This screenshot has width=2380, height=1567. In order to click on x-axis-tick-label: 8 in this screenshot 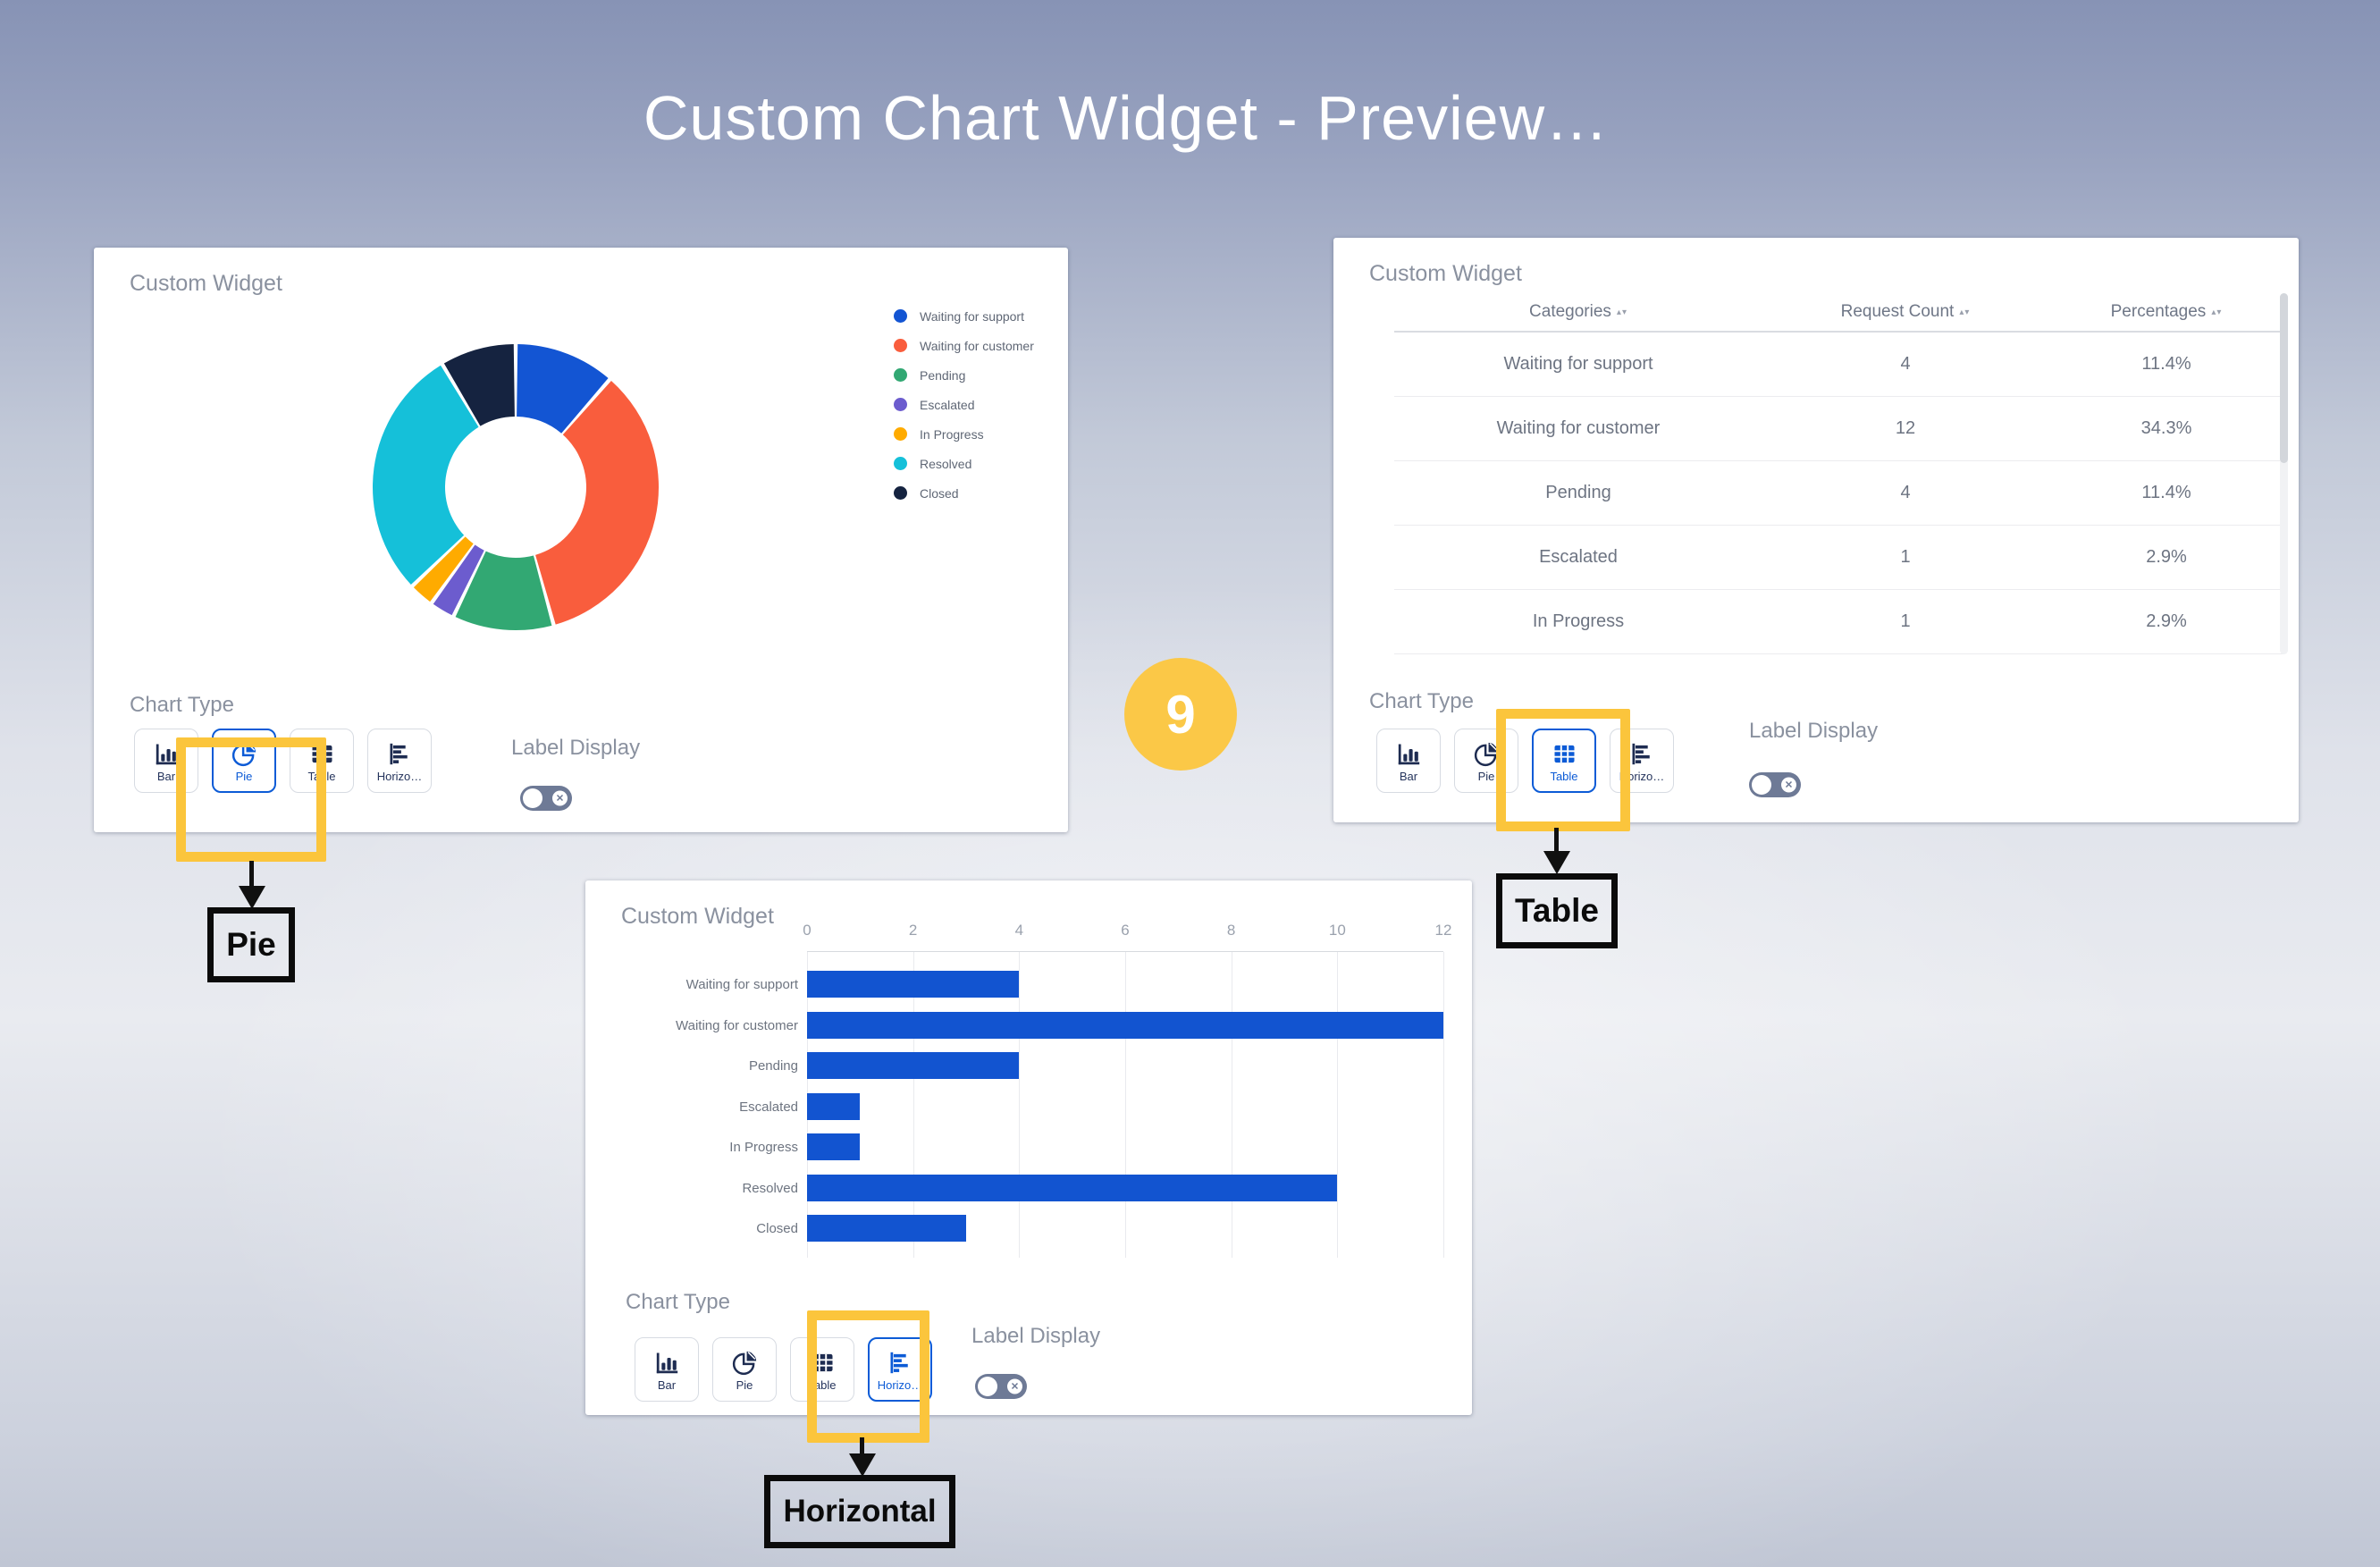, I will do `click(1231, 931)`.